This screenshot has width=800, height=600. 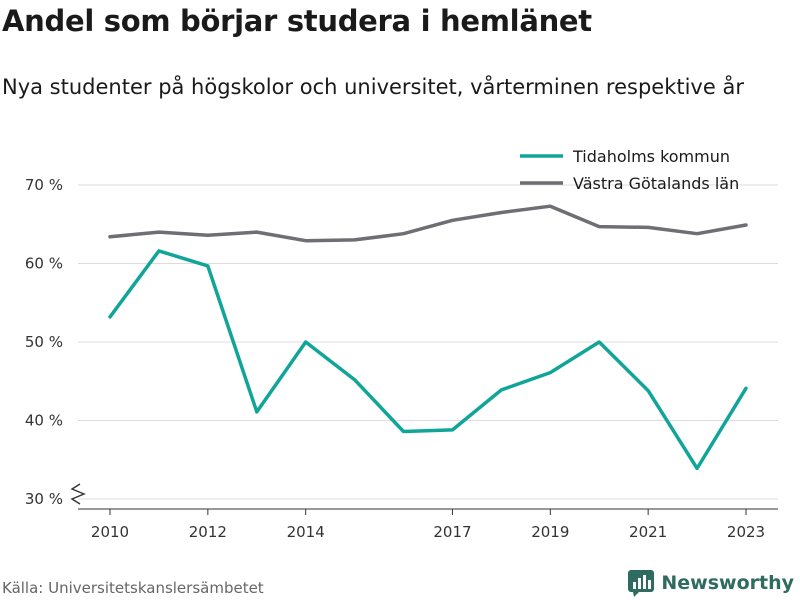 What do you see at coordinates (727, 583) in the screenshot?
I see `brand-name: Newsworthy` at bounding box center [727, 583].